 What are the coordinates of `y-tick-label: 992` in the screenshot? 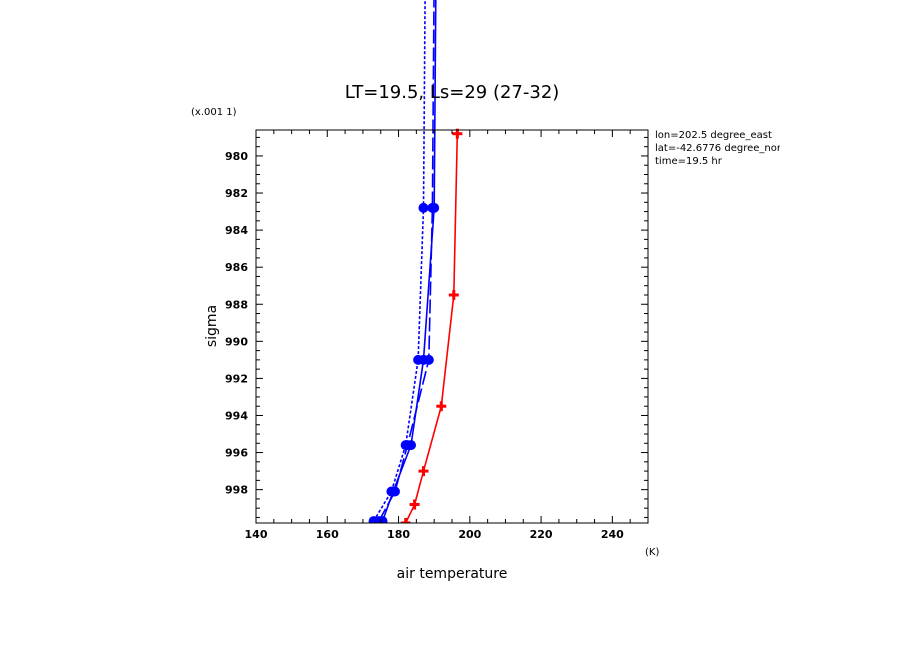 It's located at (236, 378).